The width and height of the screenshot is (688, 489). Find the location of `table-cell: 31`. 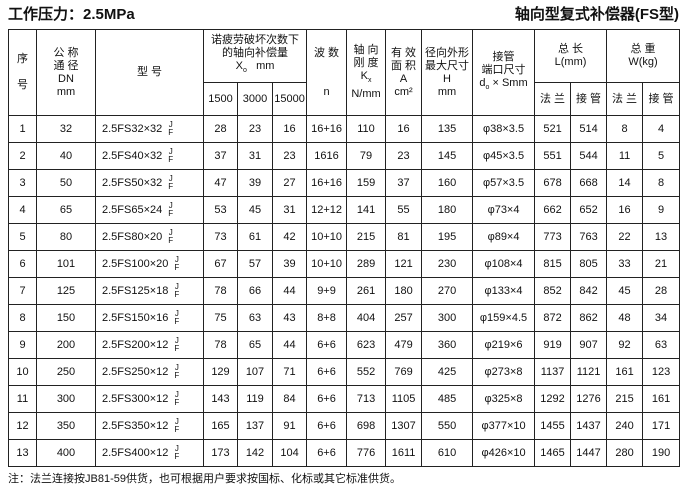

table-cell: 31 is located at coordinates (289, 210).